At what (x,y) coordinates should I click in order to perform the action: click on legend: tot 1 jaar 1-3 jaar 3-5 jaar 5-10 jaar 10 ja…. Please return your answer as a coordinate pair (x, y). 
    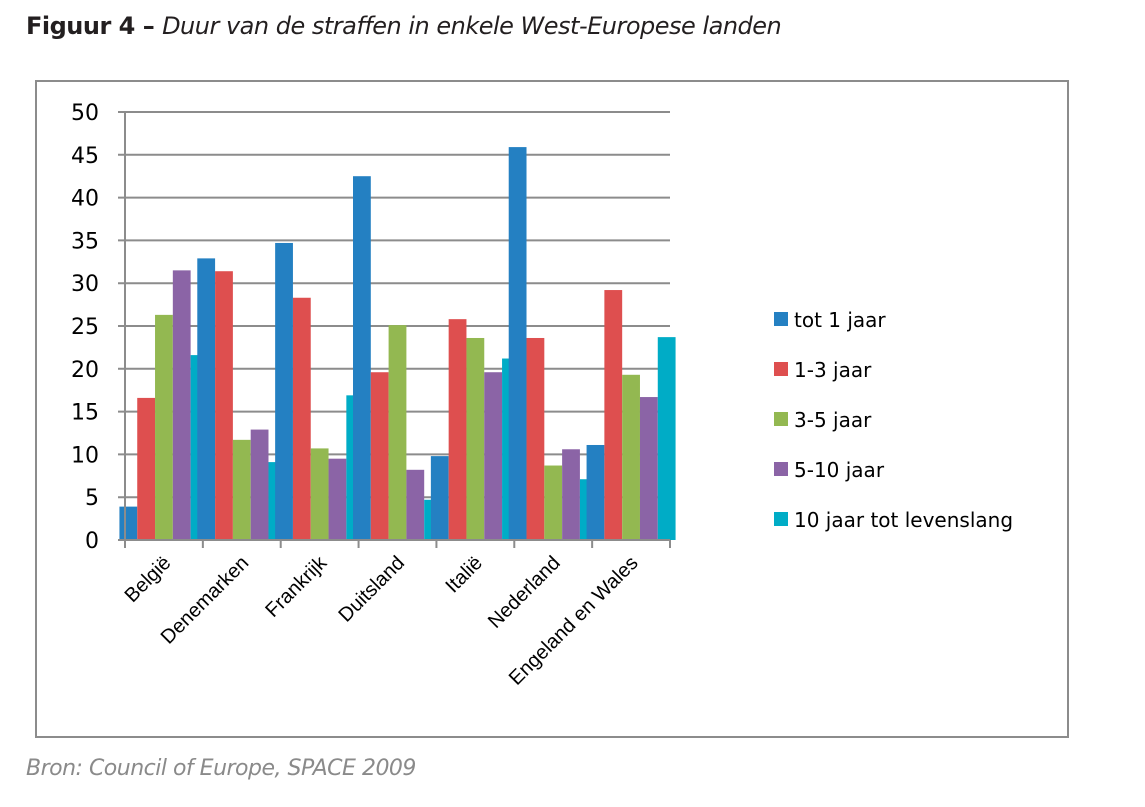
    Looking at the image, I should click on (893, 420).